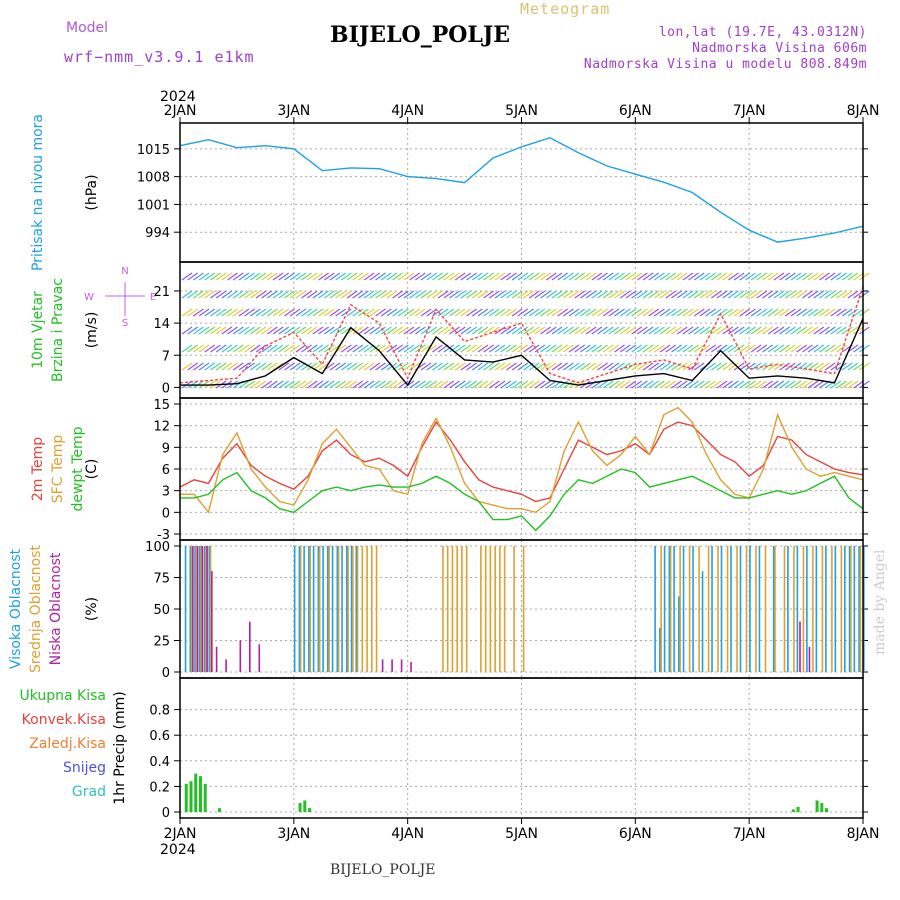 The width and height of the screenshot is (900, 900). I want to click on y-tick-label: 0, so click(166, 388).